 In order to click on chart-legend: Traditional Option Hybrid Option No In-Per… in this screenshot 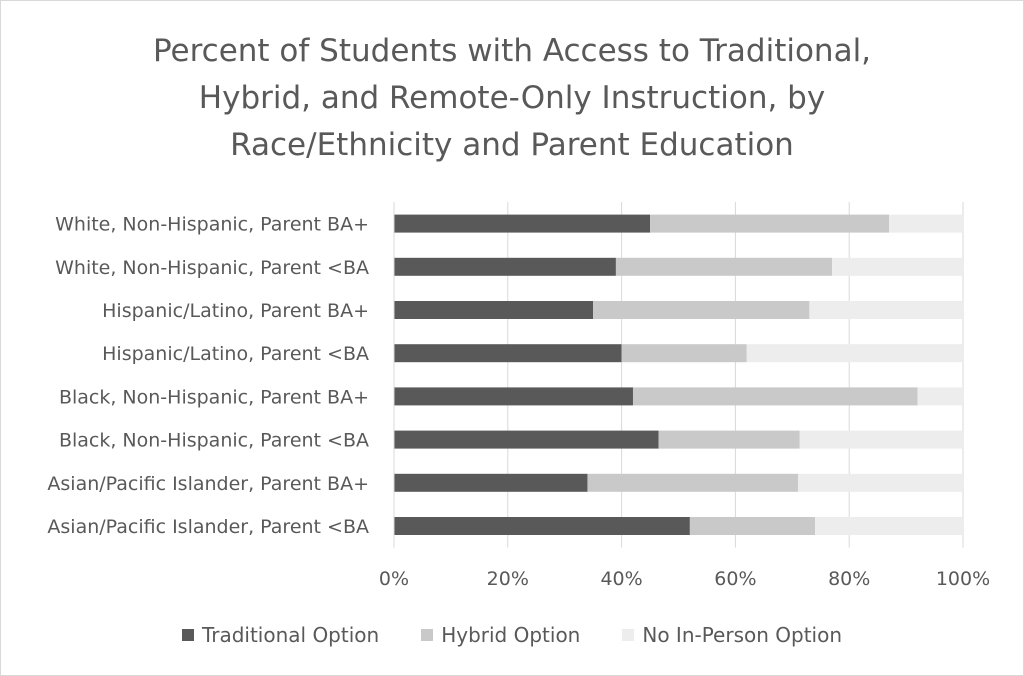, I will do `click(512, 635)`.